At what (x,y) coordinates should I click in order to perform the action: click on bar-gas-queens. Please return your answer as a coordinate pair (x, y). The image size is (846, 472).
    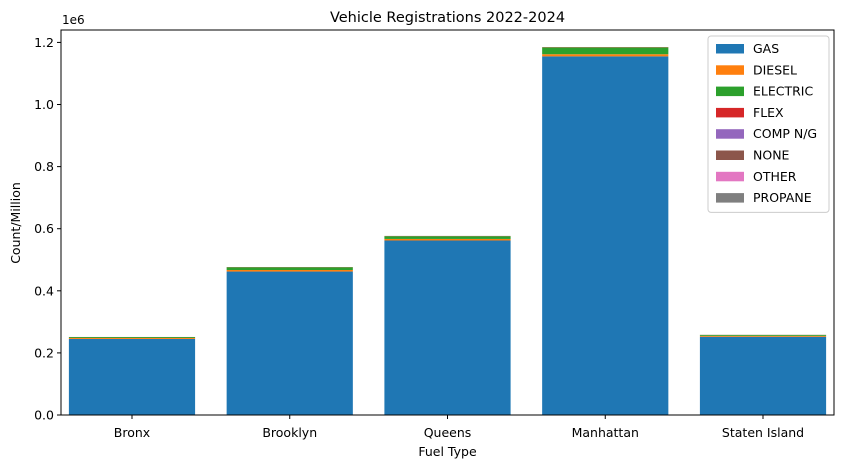
    Looking at the image, I should click on (447, 328).